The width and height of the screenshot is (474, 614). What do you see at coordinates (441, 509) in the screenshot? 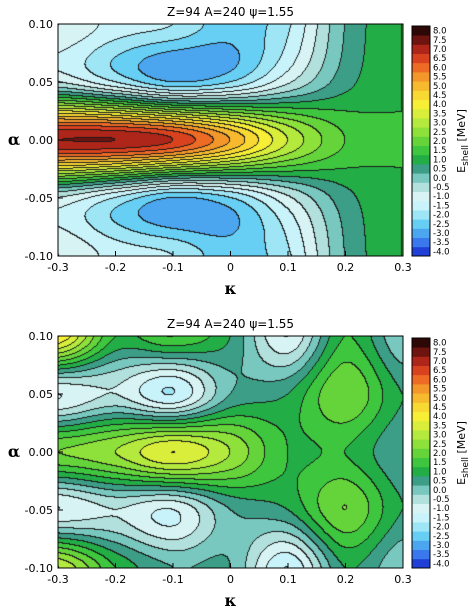
I see `colorbar-tick-label: -1.0` at bounding box center [441, 509].